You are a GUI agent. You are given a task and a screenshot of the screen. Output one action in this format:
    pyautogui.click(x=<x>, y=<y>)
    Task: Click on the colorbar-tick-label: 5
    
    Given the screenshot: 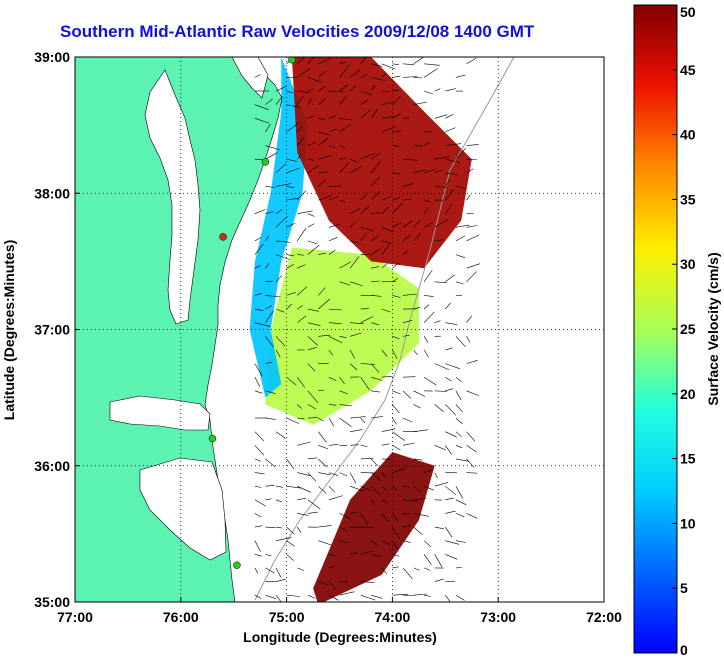 What is the action you would take?
    pyautogui.click(x=684, y=588)
    